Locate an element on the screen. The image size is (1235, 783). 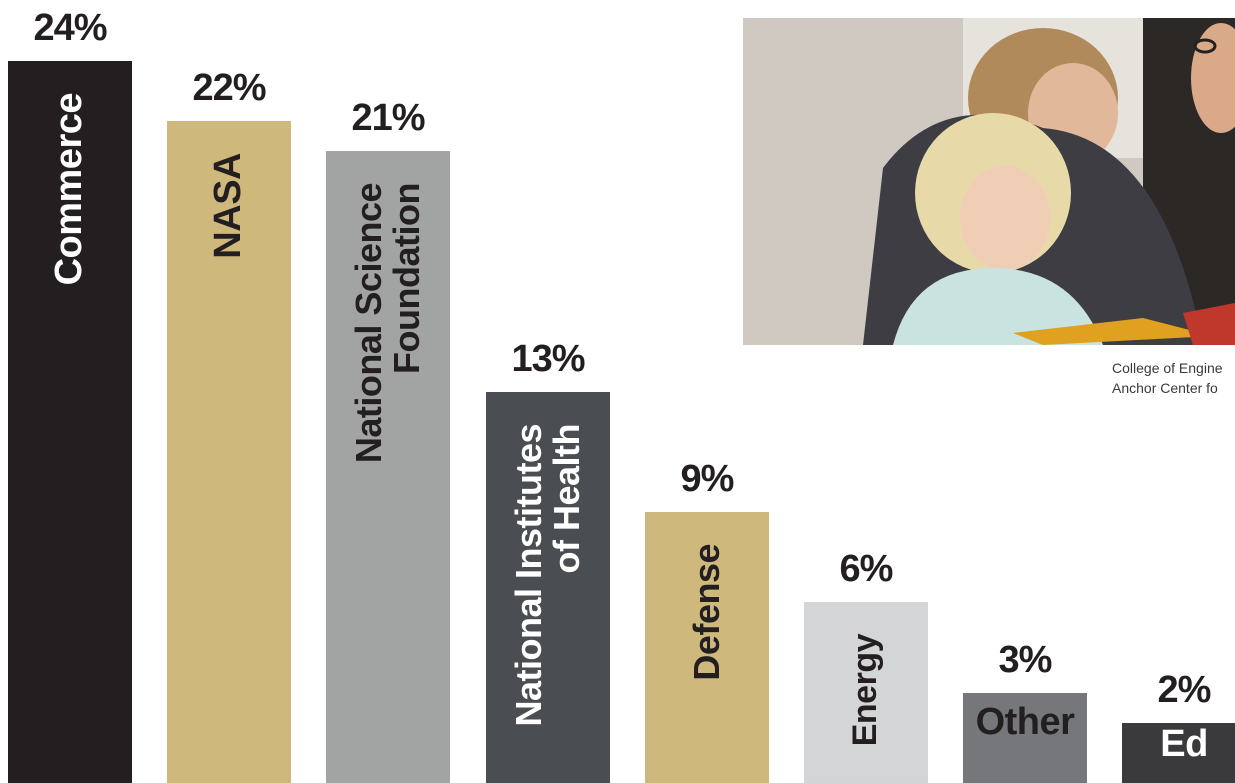
bar-category-label: Defense is located at coordinates (707, 612).